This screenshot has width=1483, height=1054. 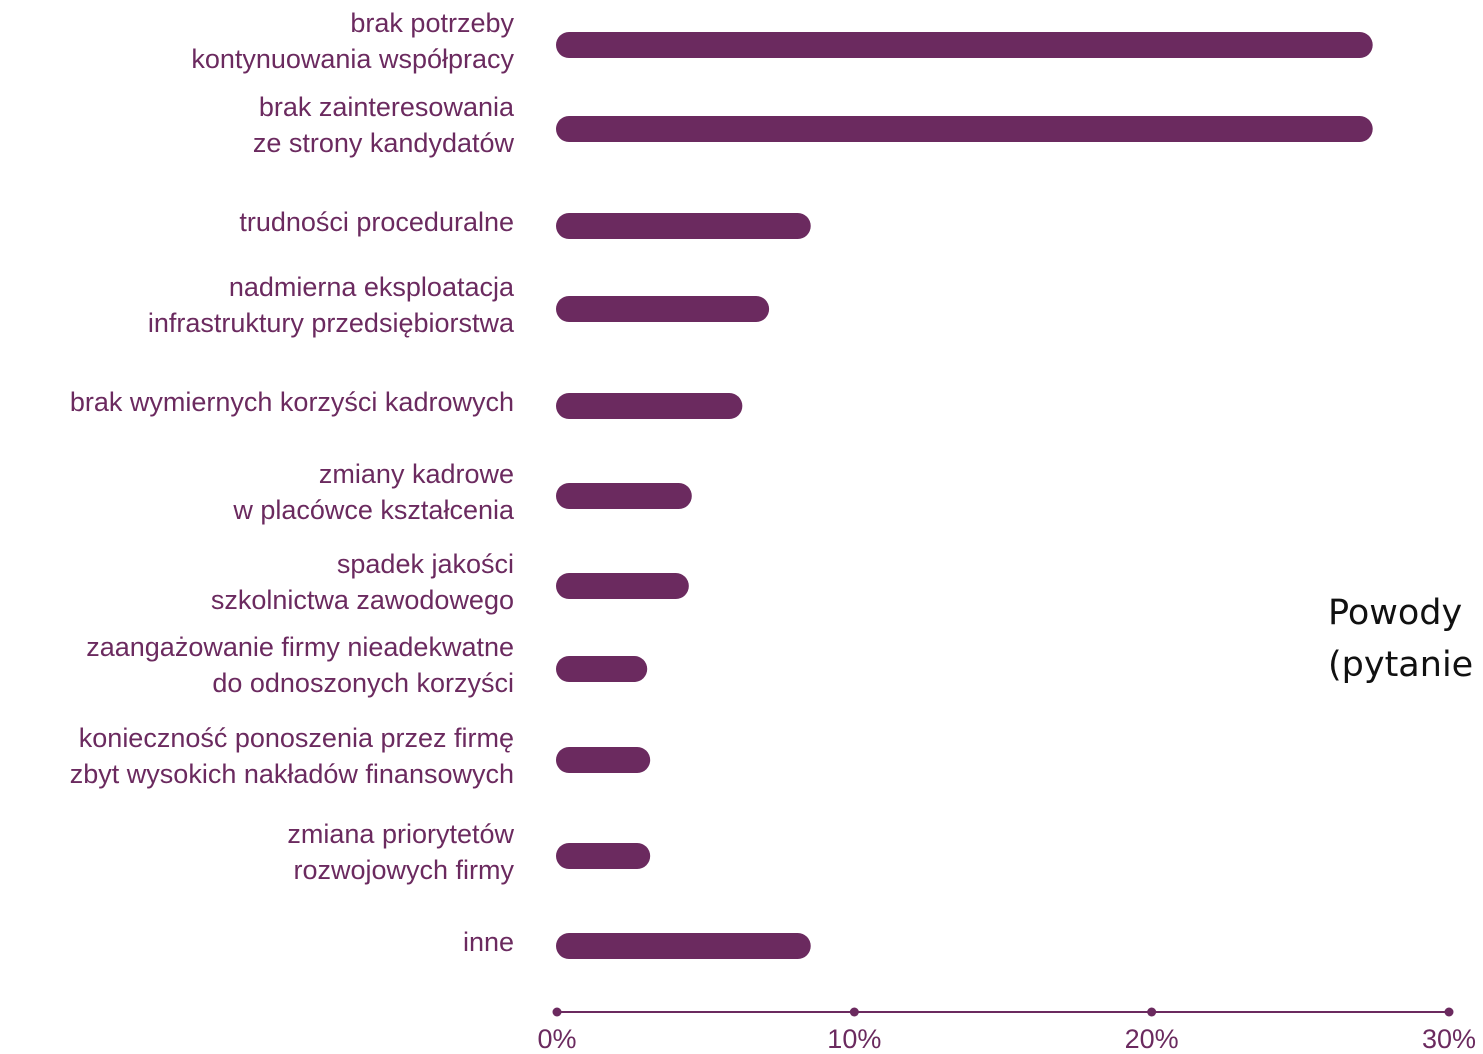 I want to click on category-label: zbyt wysokich nakładów finansowych, so click(x=292, y=774).